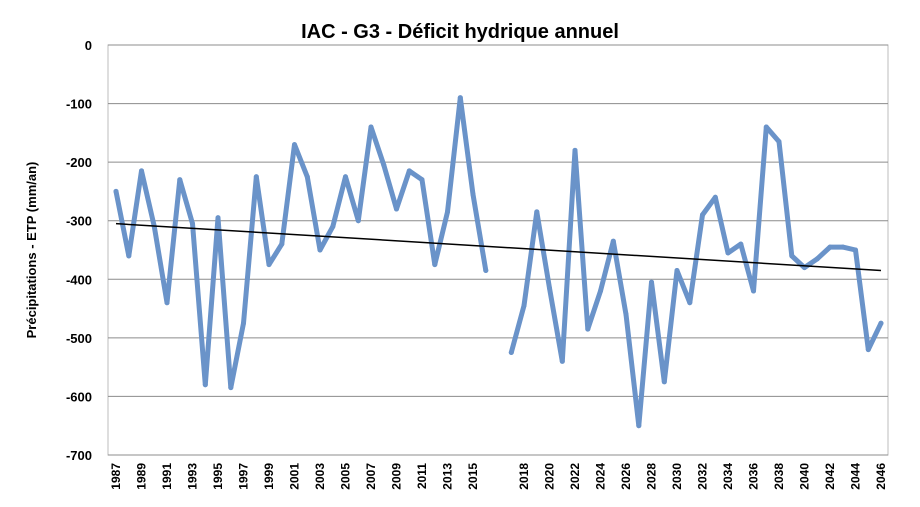 The width and height of the screenshot is (920, 507). Describe the element at coordinates (269, 476) in the screenshot. I see `x-tick-label: 1999` at that location.